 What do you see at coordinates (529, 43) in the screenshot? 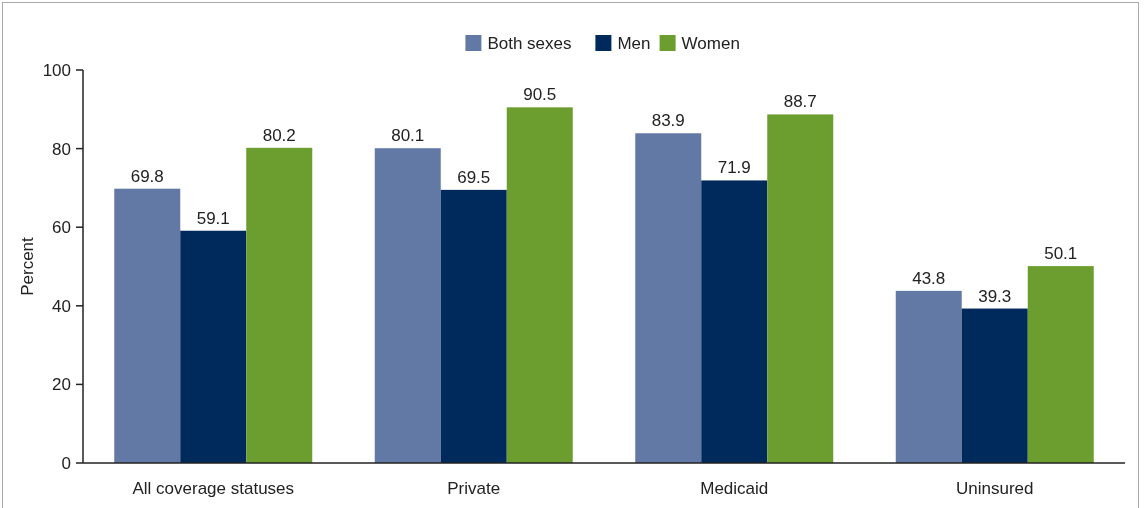
I see `legend-label: Both sexes` at bounding box center [529, 43].